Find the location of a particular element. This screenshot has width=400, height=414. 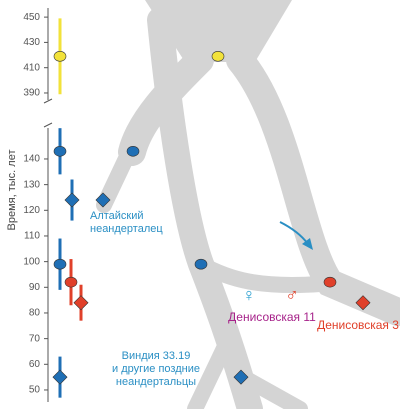

y-tick-label: 390 is located at coordinates (31, 93).